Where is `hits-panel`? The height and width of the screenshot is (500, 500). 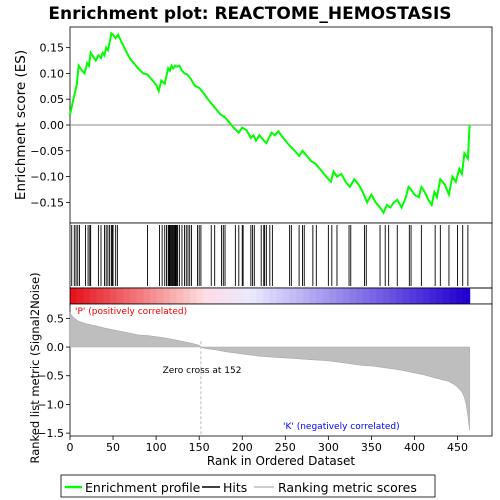
hits-panel is located at coordinates (281, 255).